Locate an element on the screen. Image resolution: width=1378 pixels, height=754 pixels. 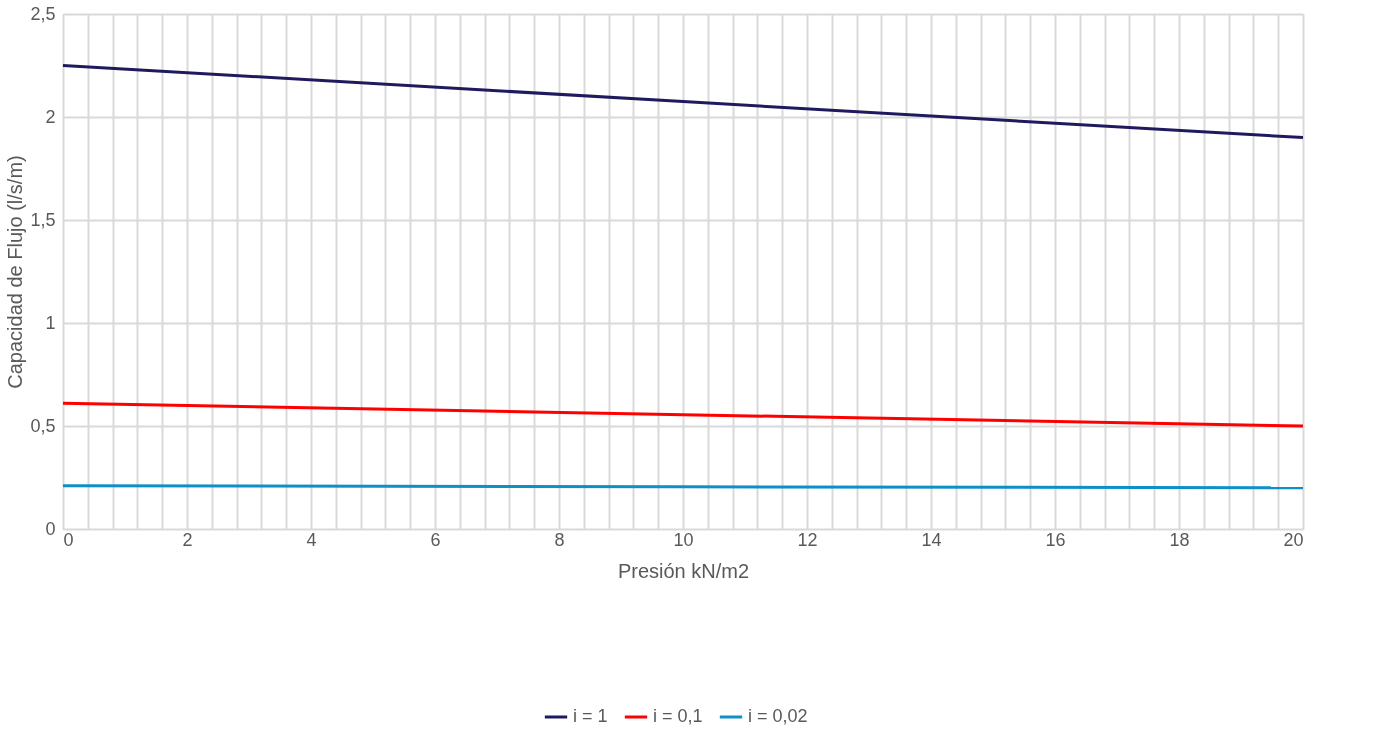
y-tick-label: 2 is located at coordinates (50, 116).